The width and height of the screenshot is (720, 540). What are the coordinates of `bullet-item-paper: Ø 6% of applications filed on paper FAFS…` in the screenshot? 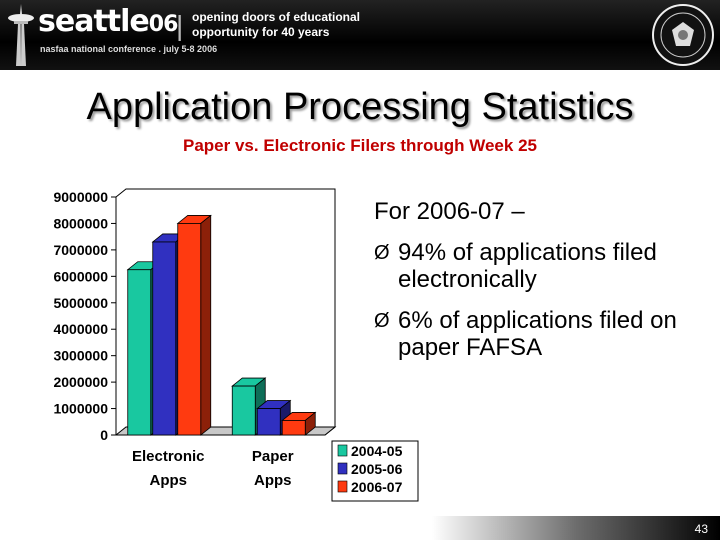 It's located at (539, 334).